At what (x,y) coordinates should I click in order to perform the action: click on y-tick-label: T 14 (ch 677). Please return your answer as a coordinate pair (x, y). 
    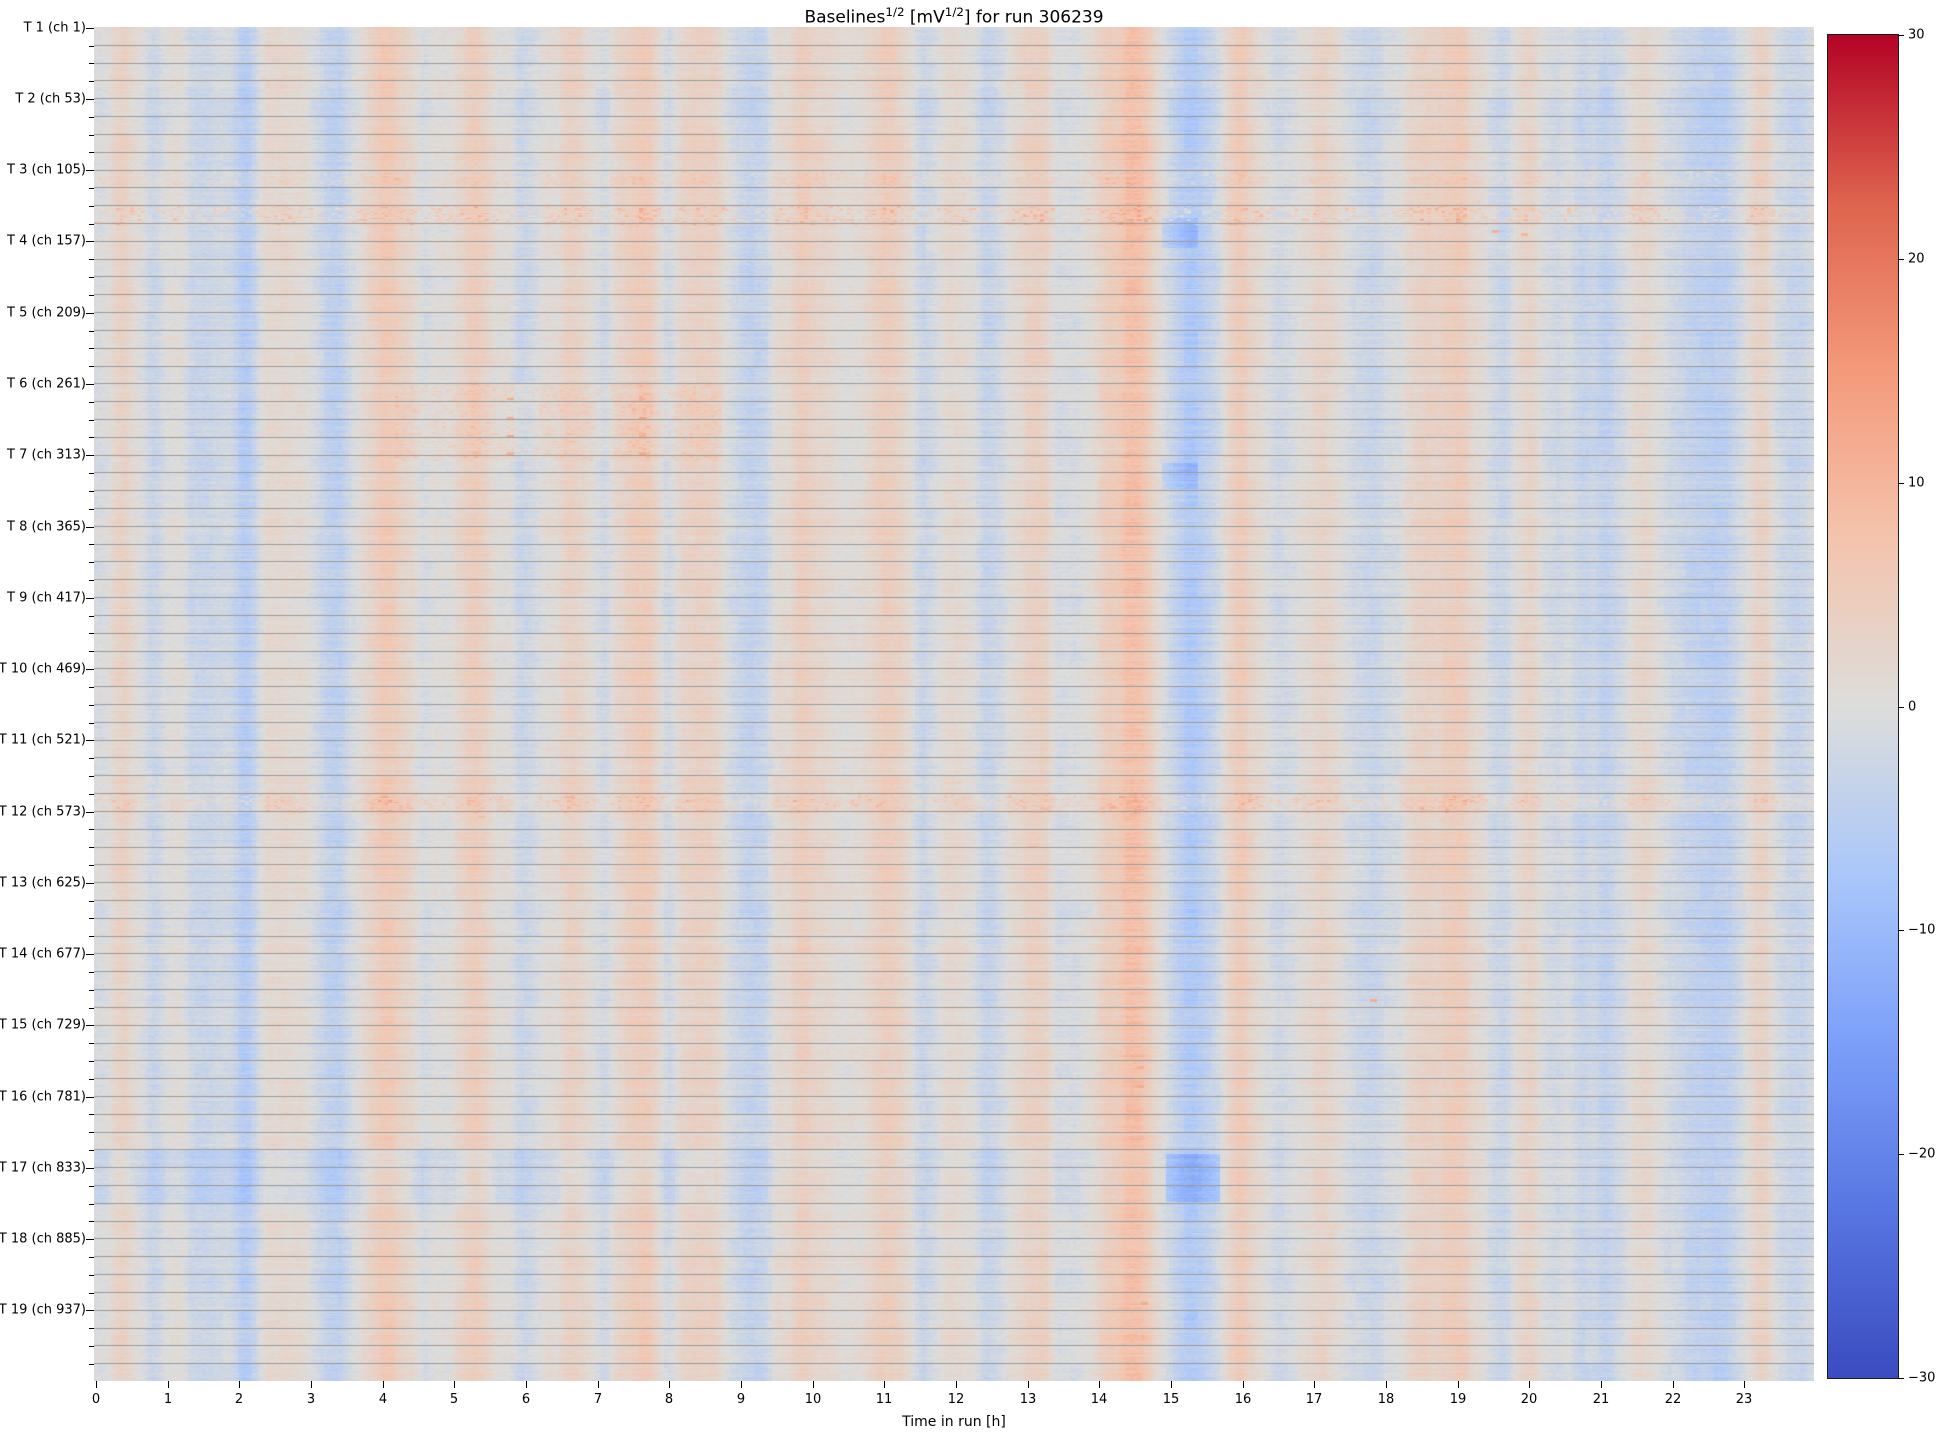
    Looking at the image, I should click on (43, 954).